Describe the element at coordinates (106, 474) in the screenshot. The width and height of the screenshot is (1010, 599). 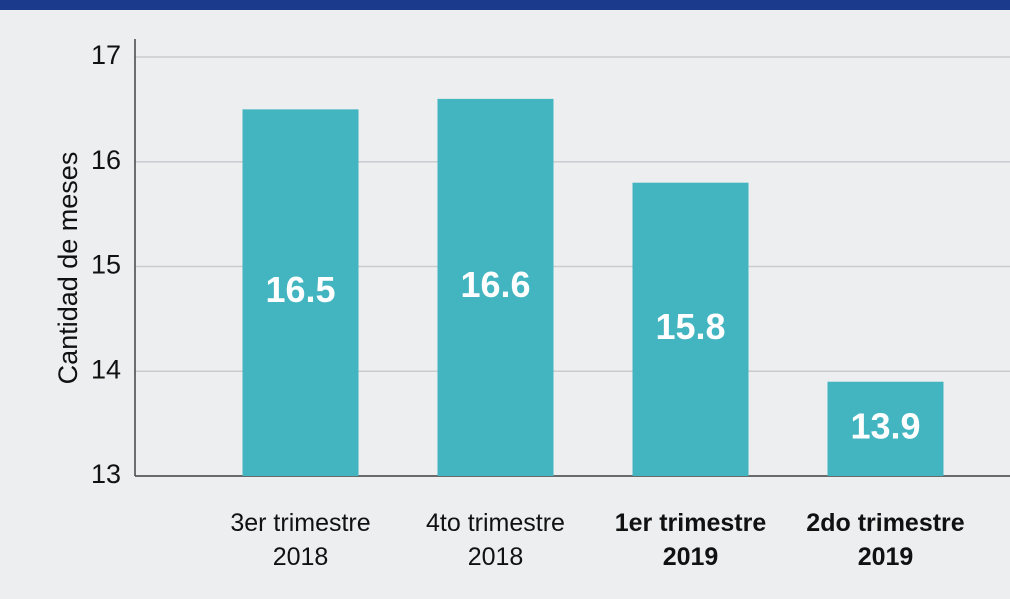
I see `y-tick-label: 13` at that location.